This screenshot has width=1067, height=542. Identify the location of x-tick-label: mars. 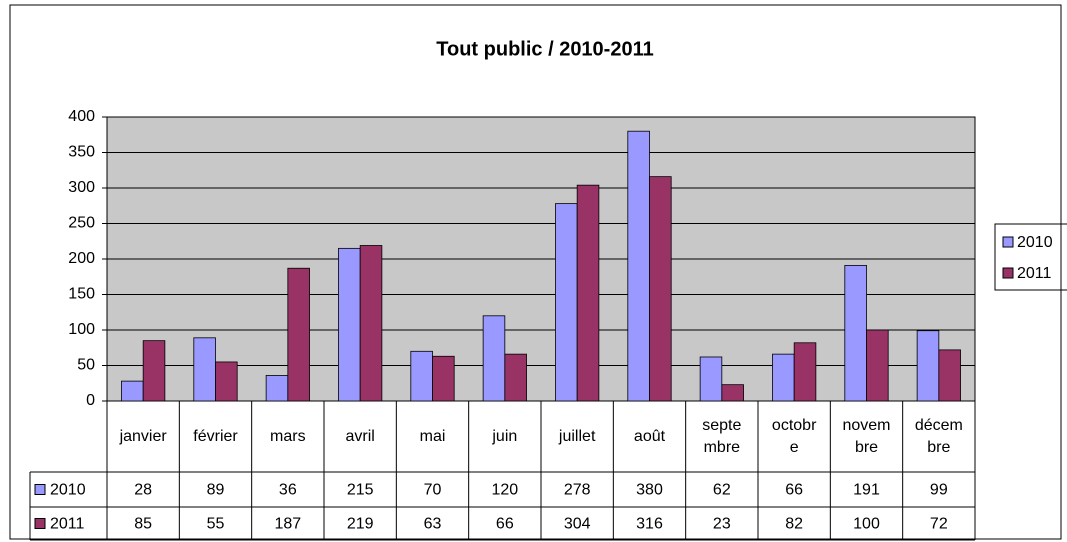
(288, 436).